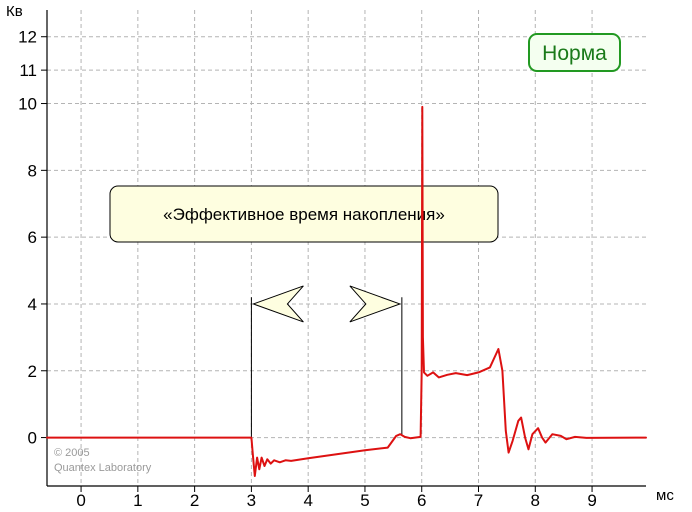 Image resolution: width=692 pixels, height=512 pixels. I want to click on annotation-callout: «Эффективное время накопления», so click(304, 214).